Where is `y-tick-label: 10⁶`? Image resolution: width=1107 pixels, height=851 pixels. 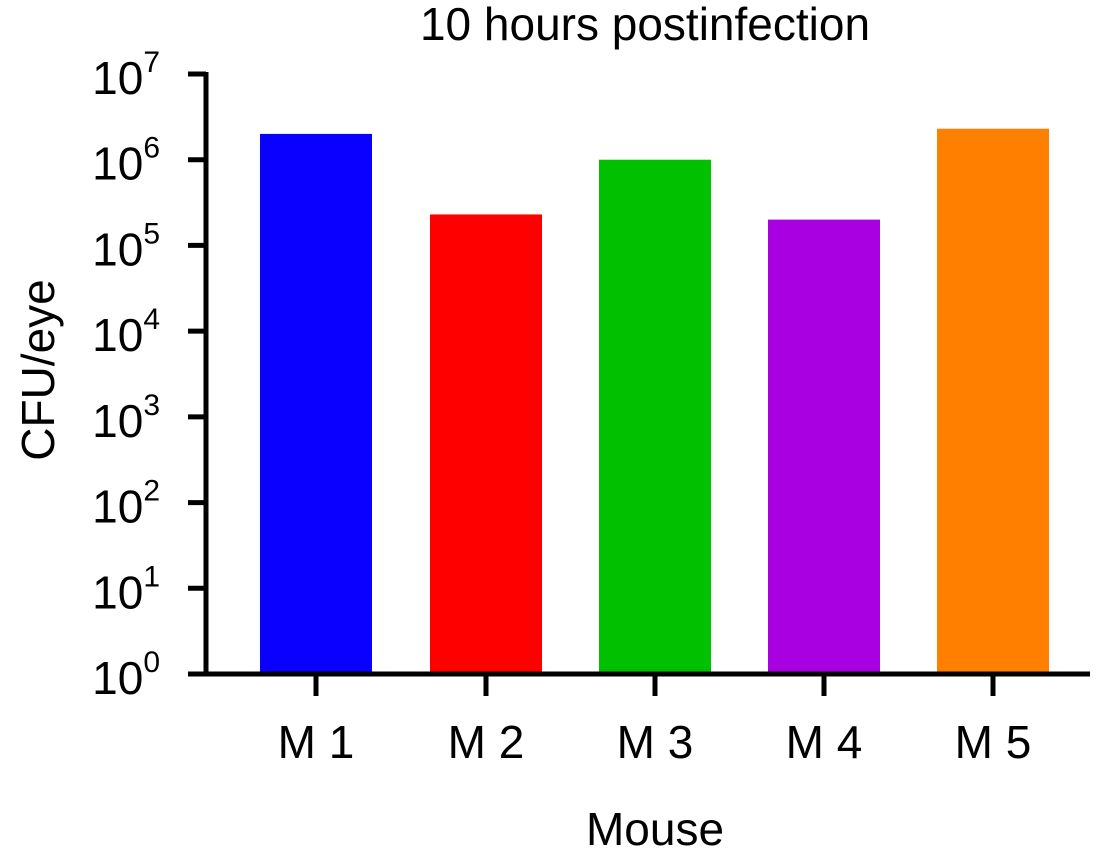
y-tick-label: 10⁶ is located at coordinates (126, 161).